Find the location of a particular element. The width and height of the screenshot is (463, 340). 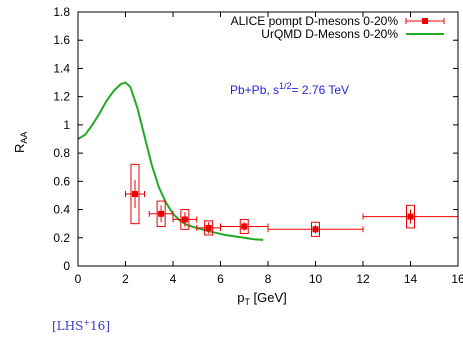

y-axis-label-main: R is located at coordinates (19, 148).